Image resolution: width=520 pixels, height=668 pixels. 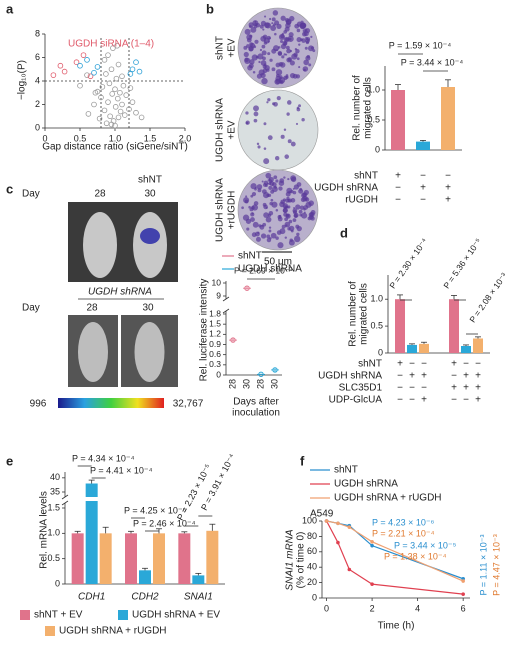 I want to click on p-value: P = 4.34 × 10⁻⁴, so click(x=103, y=458).